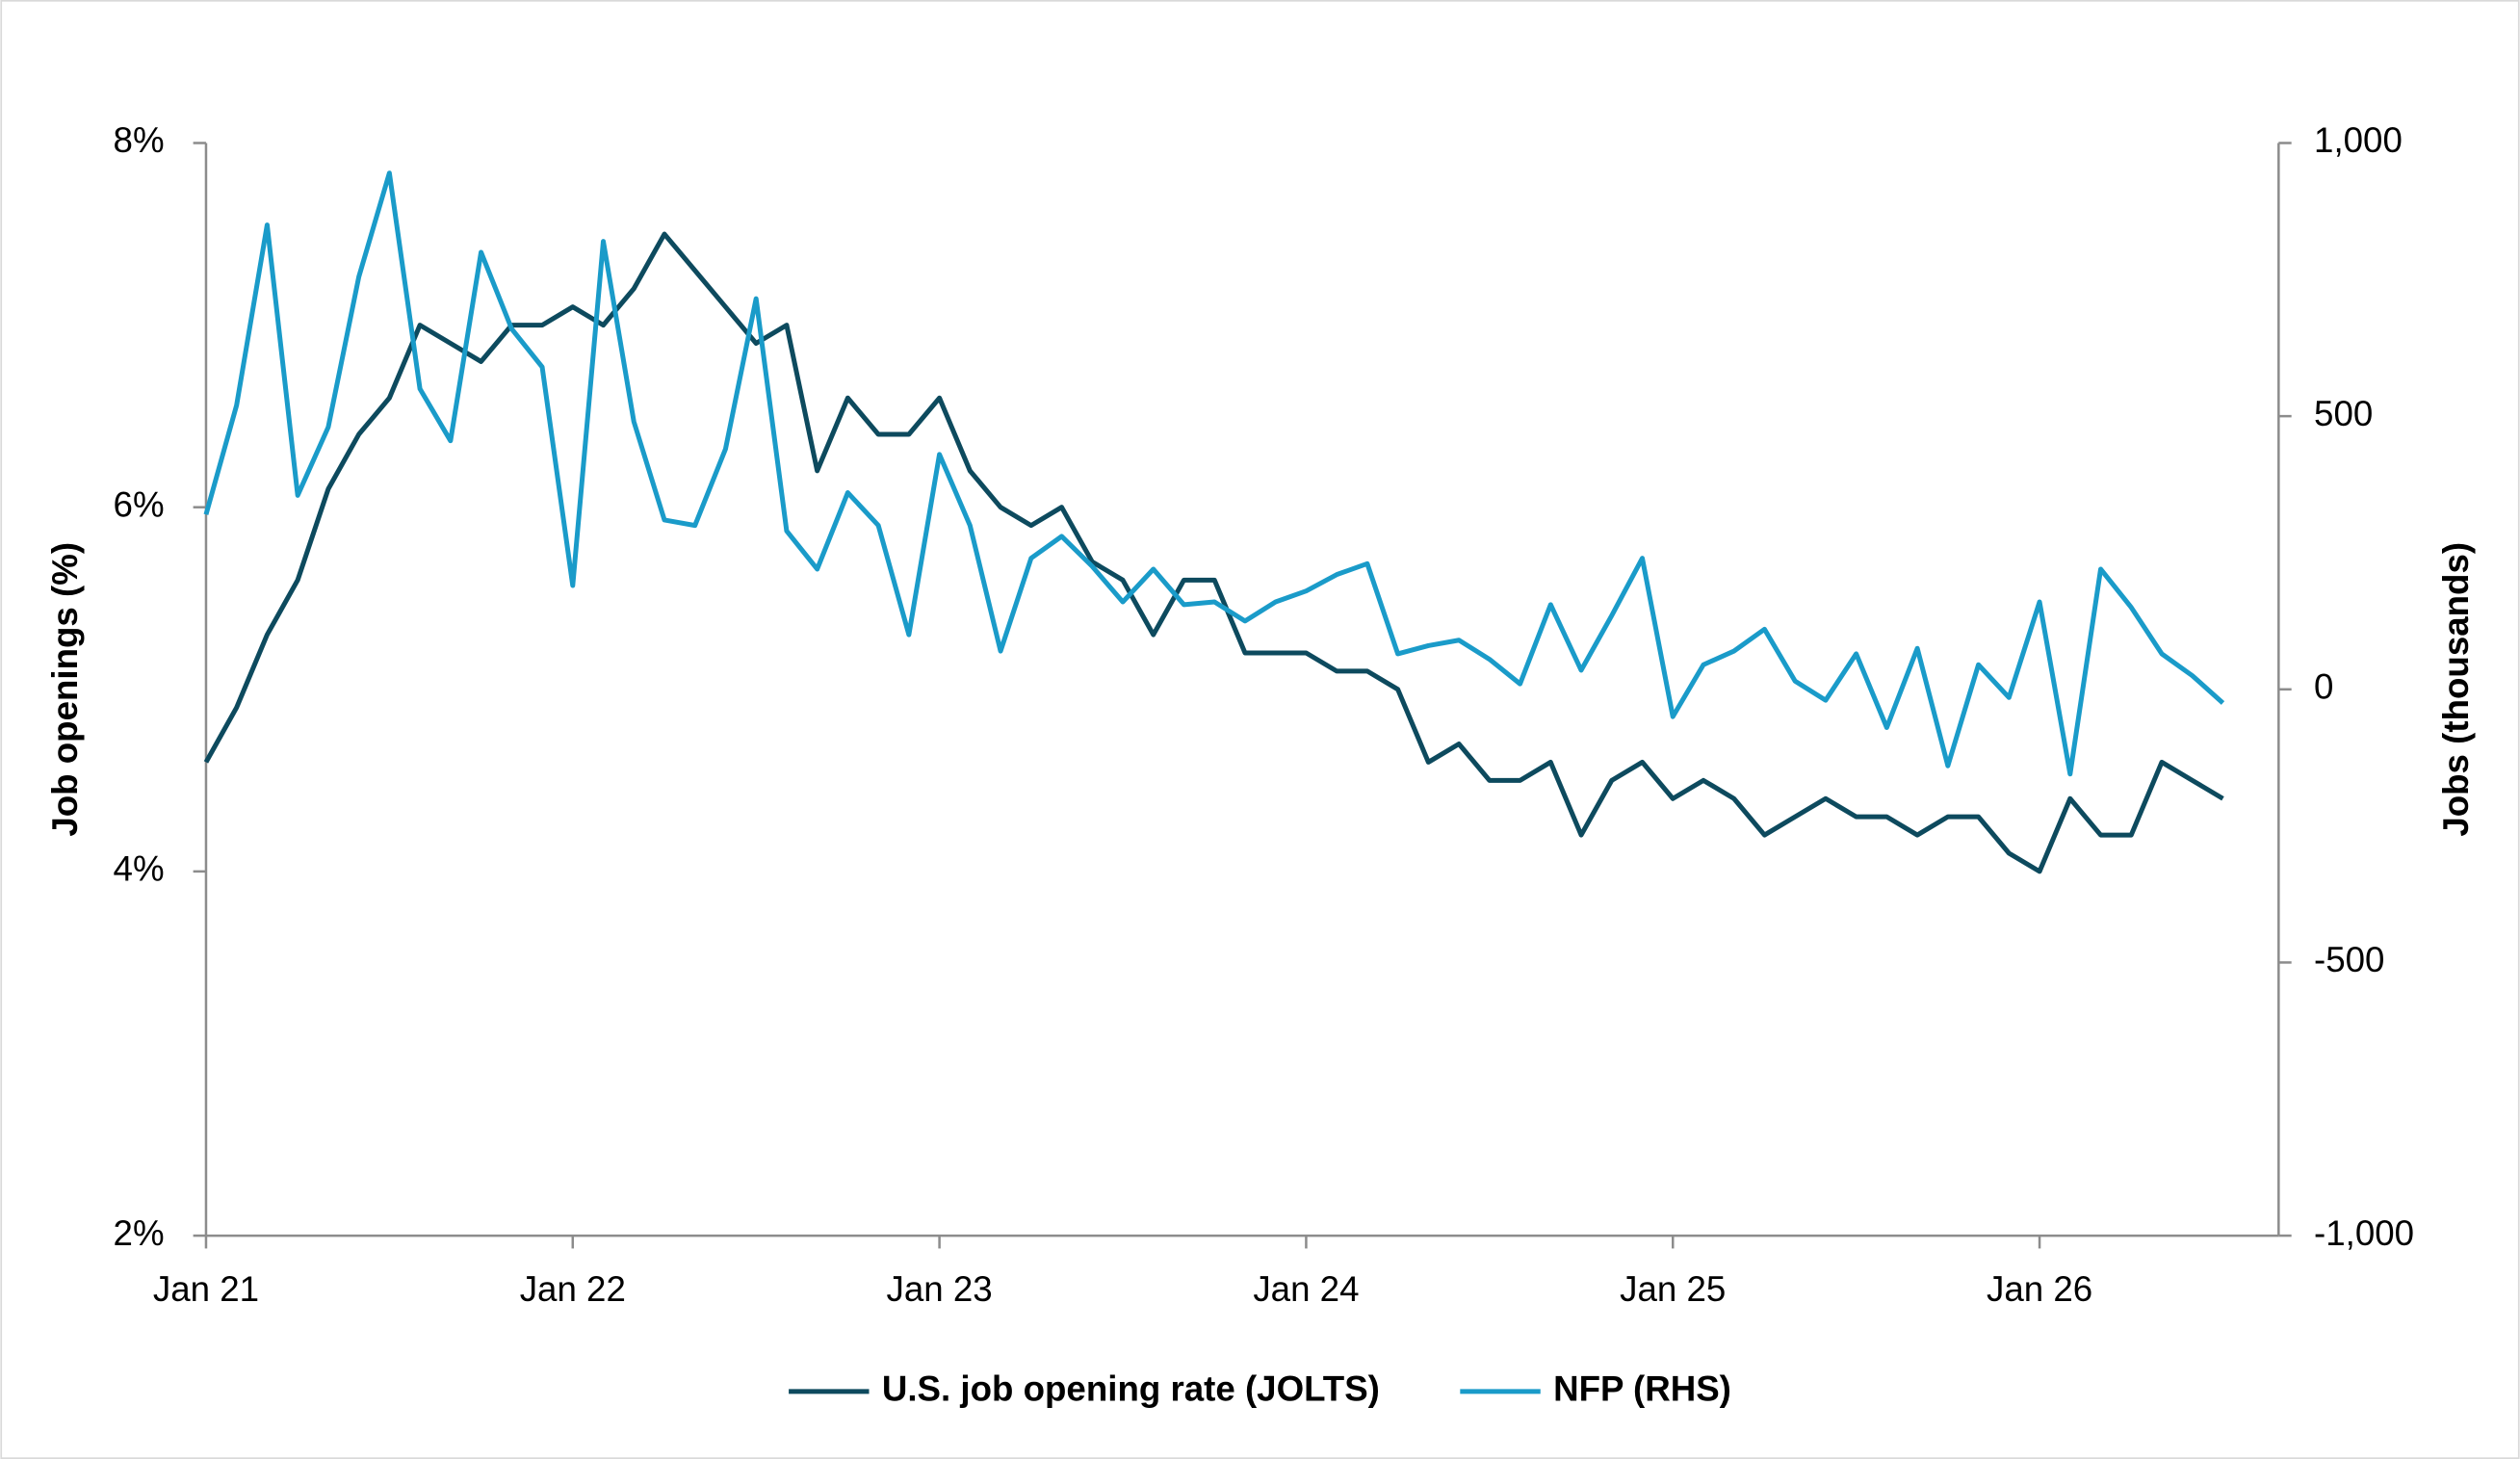 The image size is (2520, 1459). What do you see at coordinates (2349, 959) in the screenshot?
I see `y2-tick-label: -500` at bounding box center [2349, 959].